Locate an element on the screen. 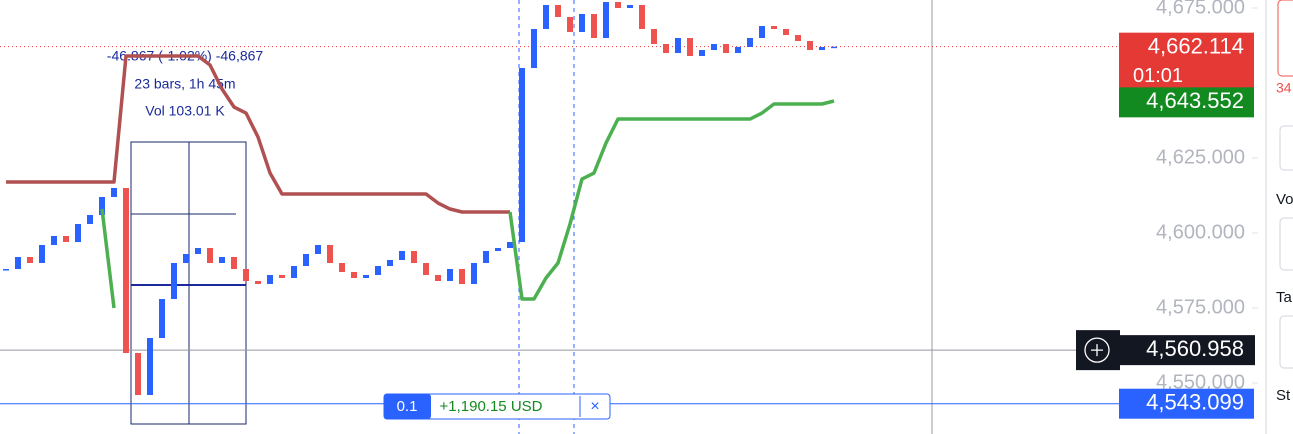  y-tick-label: 4,600.000 is located at coordinates (1200, 232).